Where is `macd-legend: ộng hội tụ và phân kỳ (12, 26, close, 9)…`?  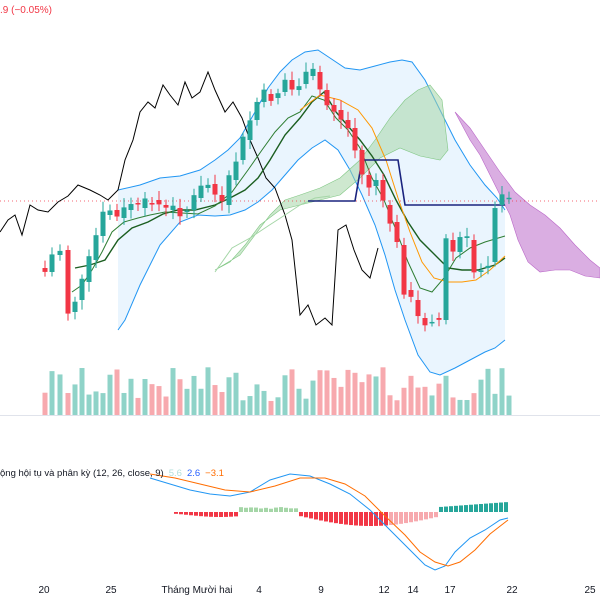
macd-legend: ộng hội tụ và phân kỳ (12, 26, close, 9)… is located at coordinates (112, 473).